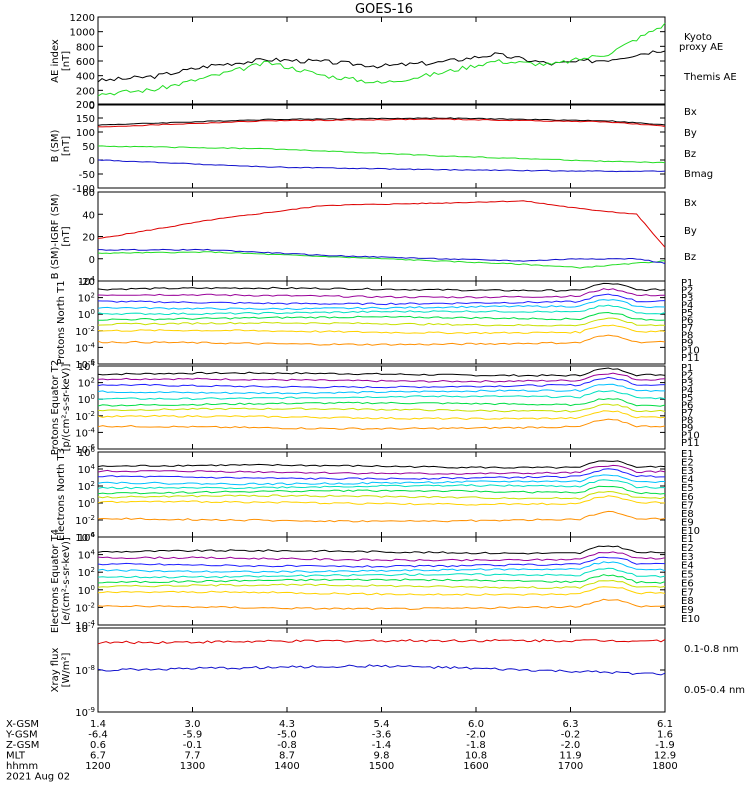 The width and height of the screenshot is (750, 800). What do you see at coordinates (665, 735) in the screenshot?
I see `row-value: 1.6` at bounding box center [665, 735].